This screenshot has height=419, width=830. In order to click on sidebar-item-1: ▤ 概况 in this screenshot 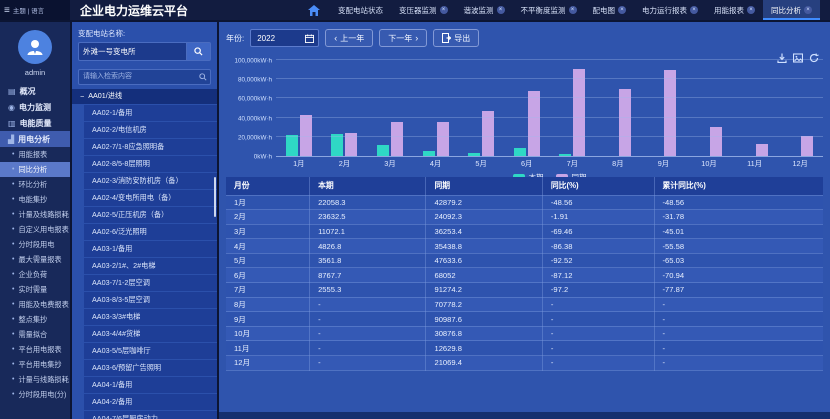, I will do `click(35, 91)`.